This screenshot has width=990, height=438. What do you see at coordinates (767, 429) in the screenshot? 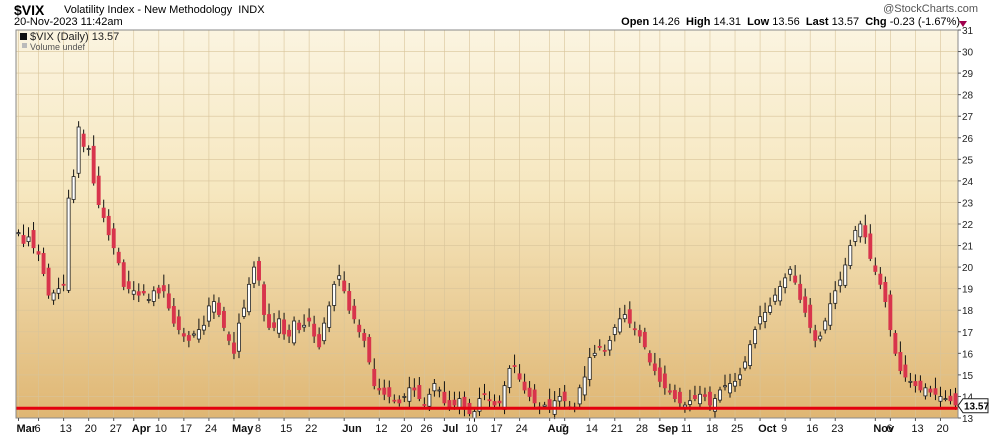
I see `x-tick-label: Oct` at bounding box center [767, 429].